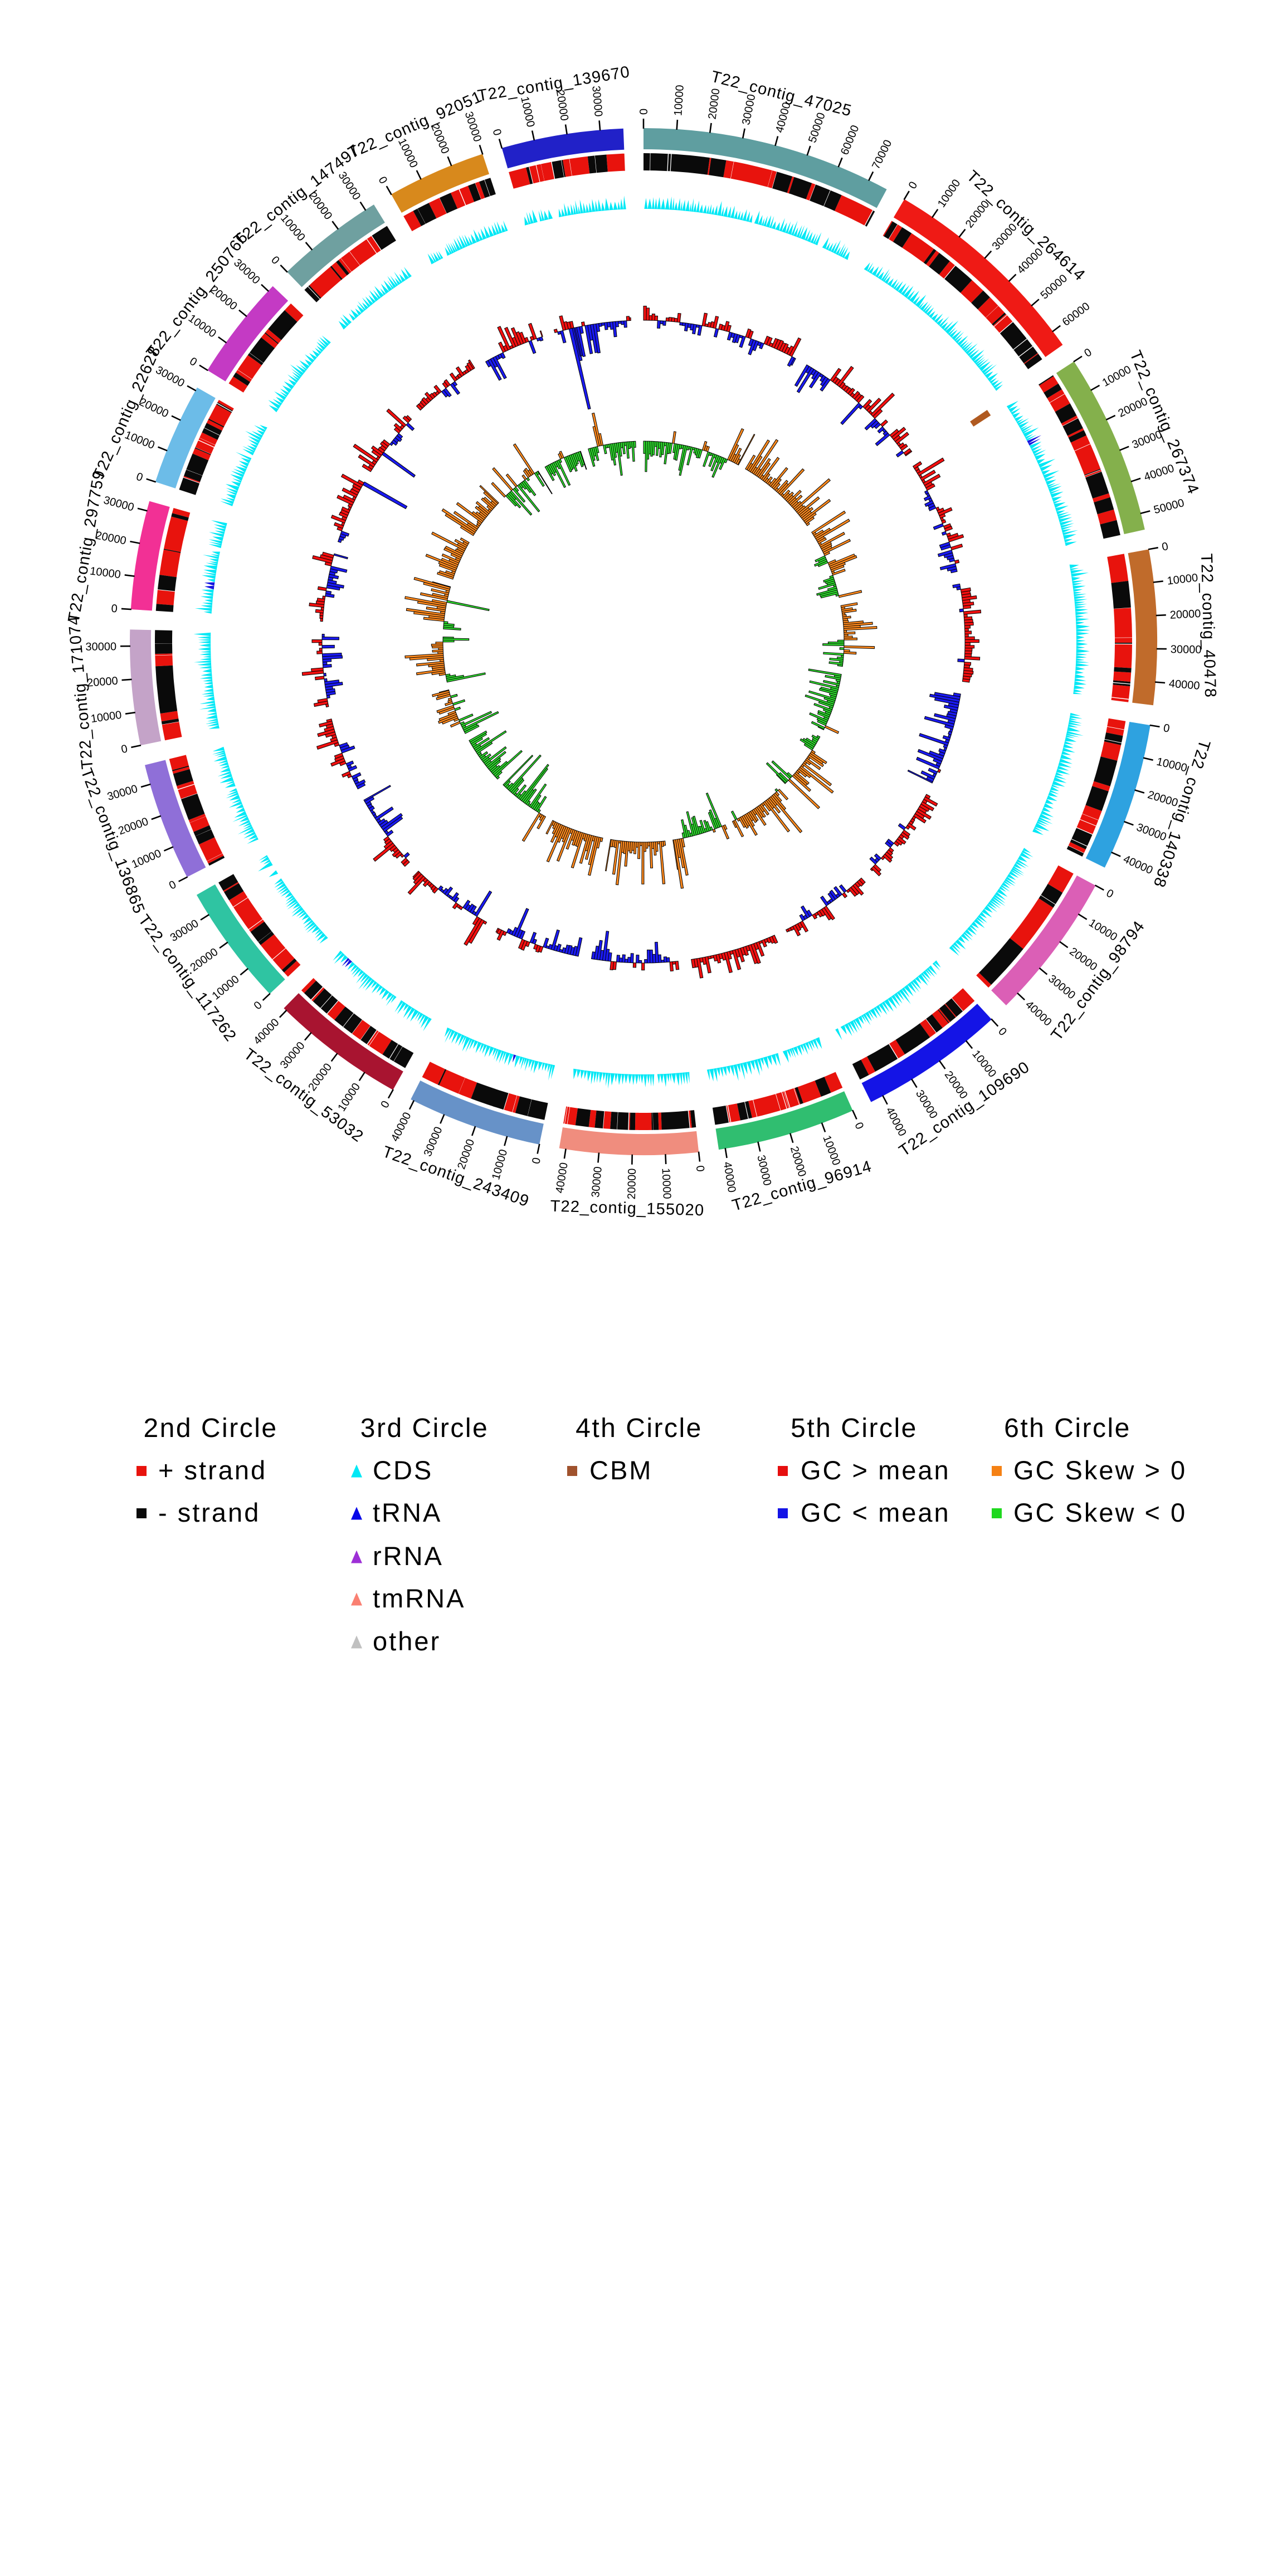 The height and width of the screenshot is (2576, 1287). I want to click on svg-text: GC > mean, so click(875, 1470).